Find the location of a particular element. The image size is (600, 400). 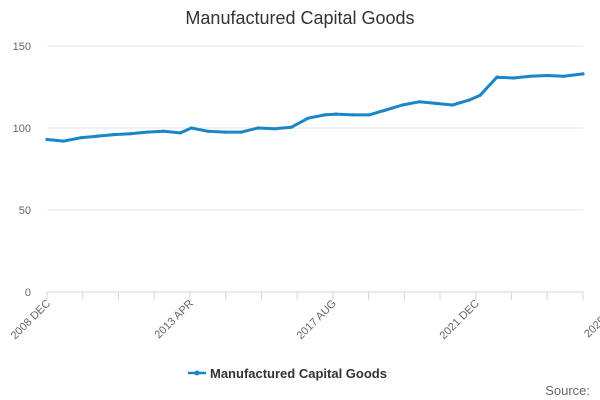

y-tick-label: 50 is located at coordinates (25, 211).